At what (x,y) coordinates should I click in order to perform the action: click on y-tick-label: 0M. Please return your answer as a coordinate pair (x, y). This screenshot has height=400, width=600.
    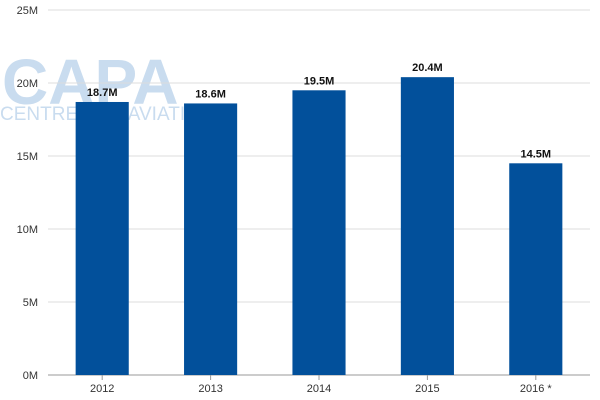
    Looking at the image, I should click on (30, 376).